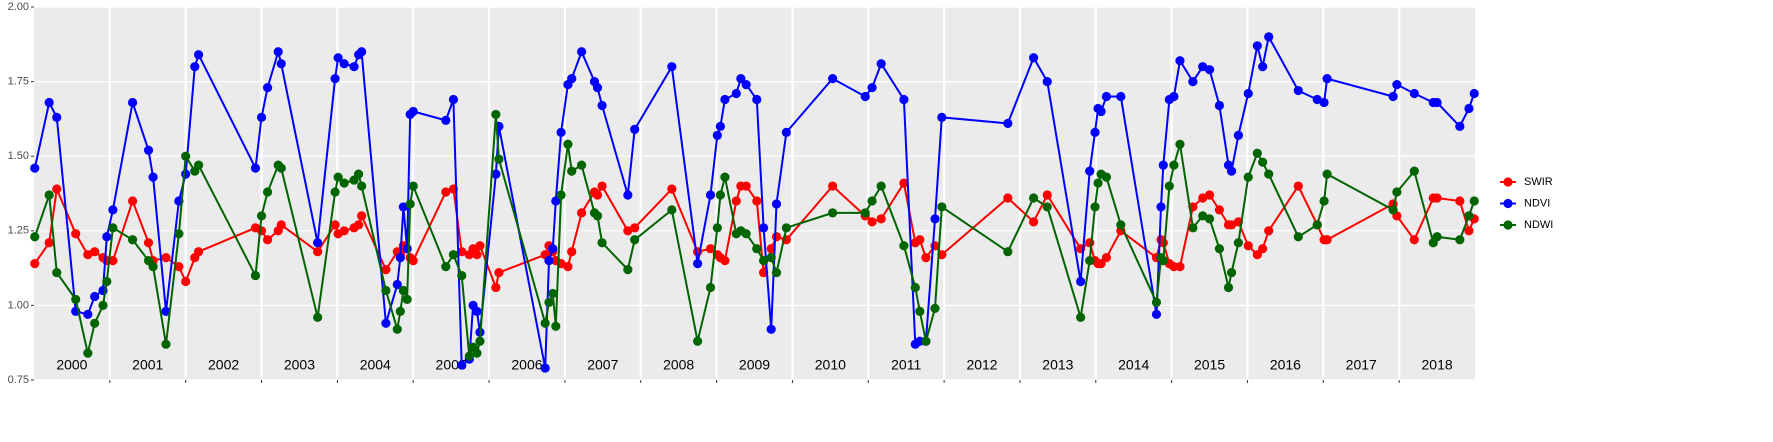 This screenshot has height=442, width=1773. I want to click on y-tick-label: 1.75, so click(18, 82).